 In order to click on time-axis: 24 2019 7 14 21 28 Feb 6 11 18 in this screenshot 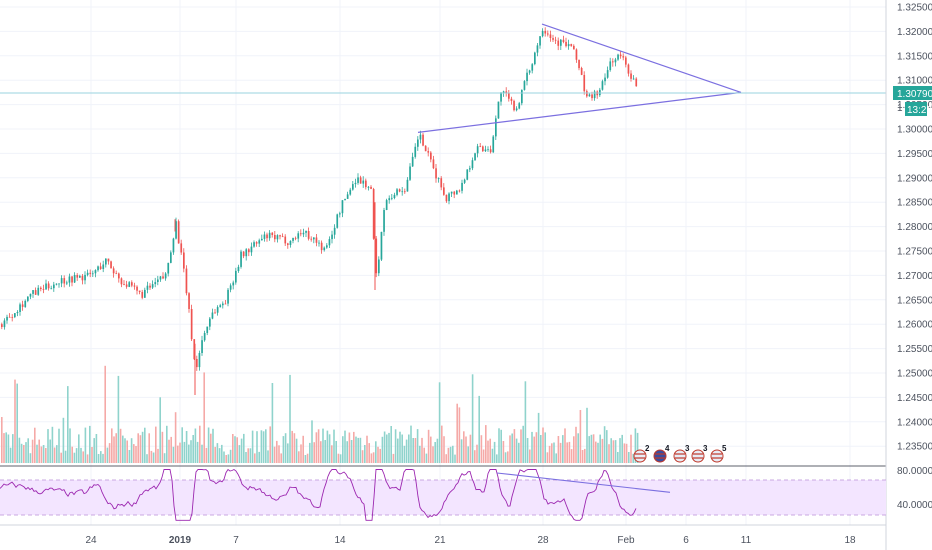, I will do `click(470, 540)`.